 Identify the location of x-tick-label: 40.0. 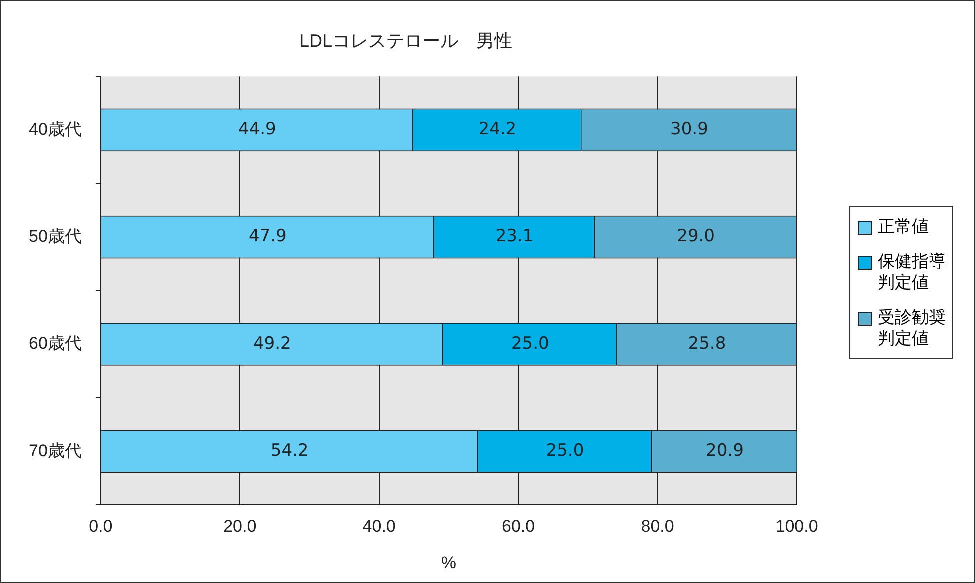
(379, 526).